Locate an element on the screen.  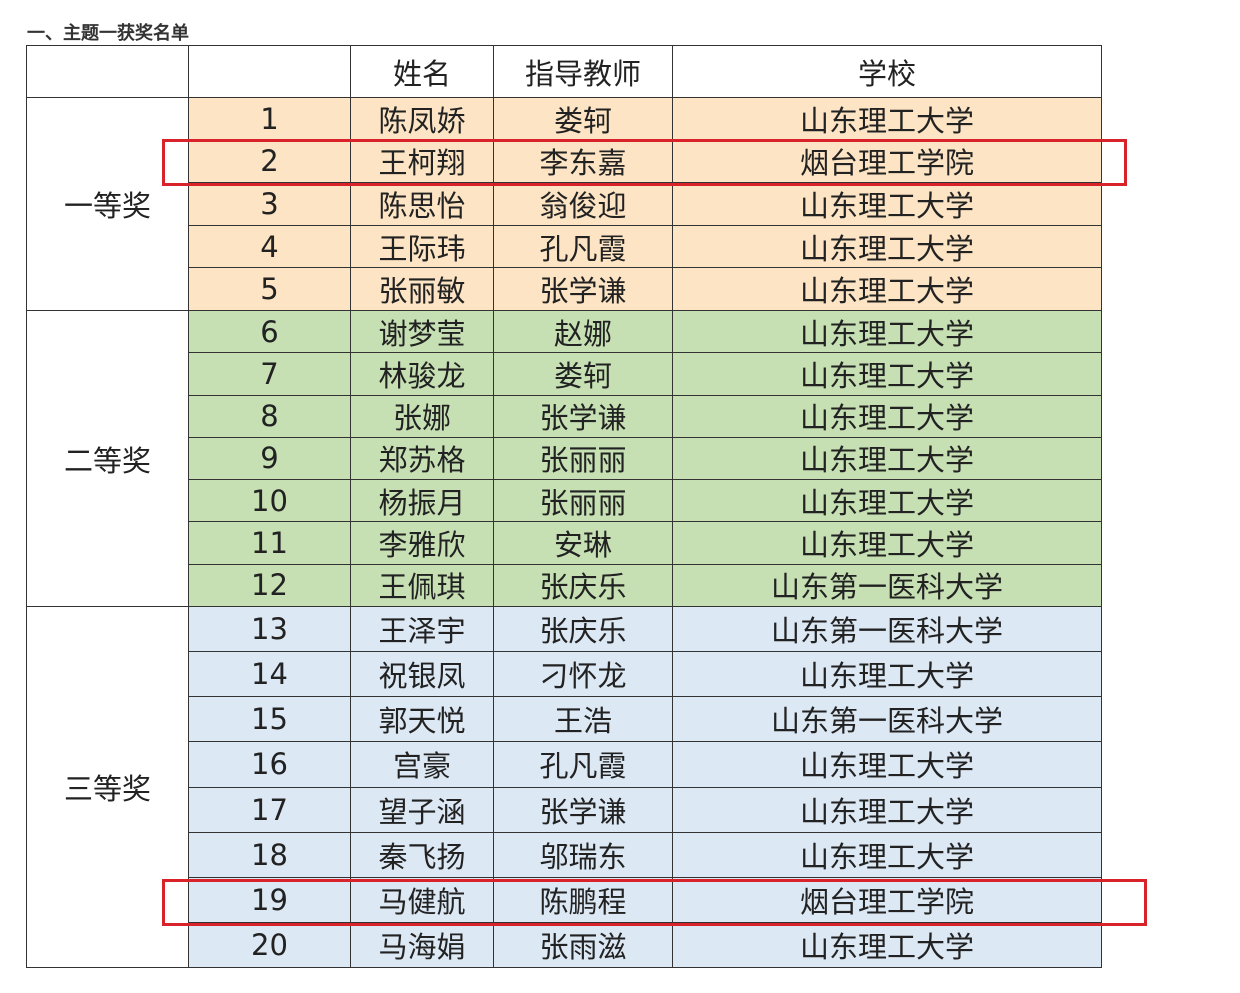
table-cell: 3 is located at coordinates (269, 204).